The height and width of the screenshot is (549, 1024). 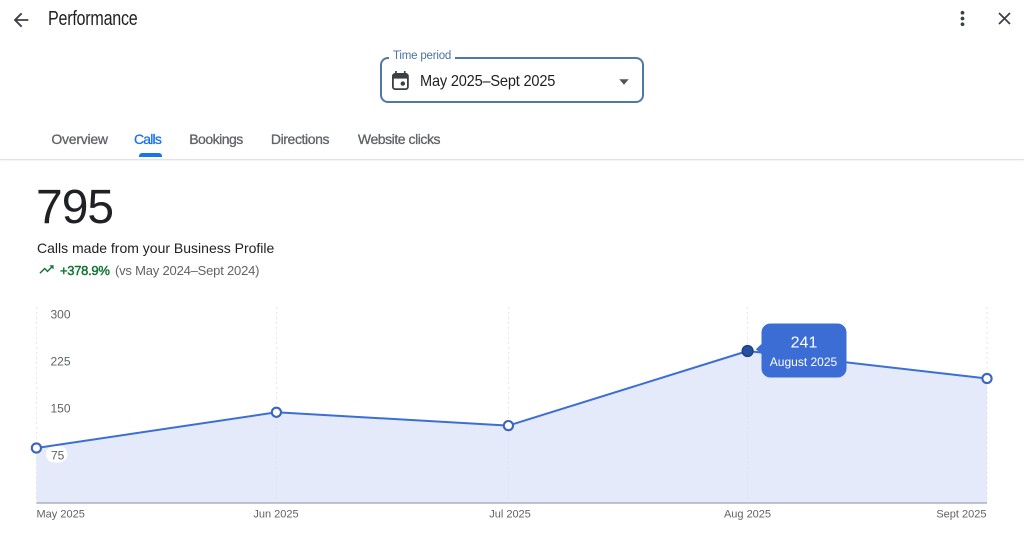 What do you see at coordinates (804, 362) in the screenshot?
I see `svg-text: August 2025` at bounding box center [804, 362].